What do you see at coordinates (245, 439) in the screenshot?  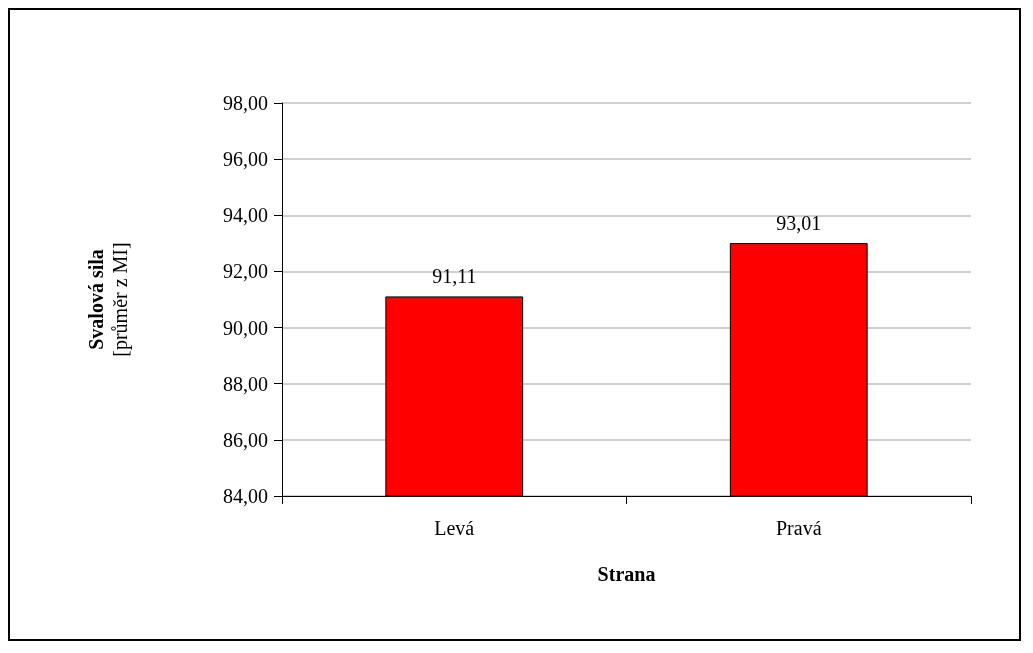 I see `y-tick-label: 86,00` at bounding box center [245, 439].